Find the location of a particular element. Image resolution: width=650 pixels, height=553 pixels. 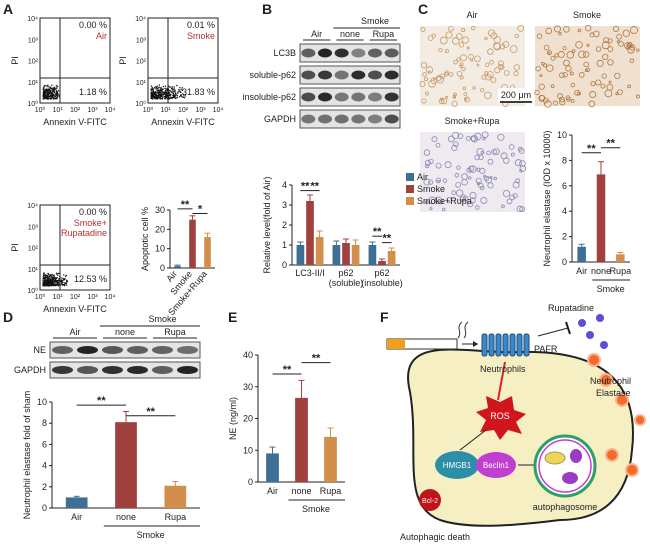

x-tick-label: Rupa is located at coordinates (176, 517).